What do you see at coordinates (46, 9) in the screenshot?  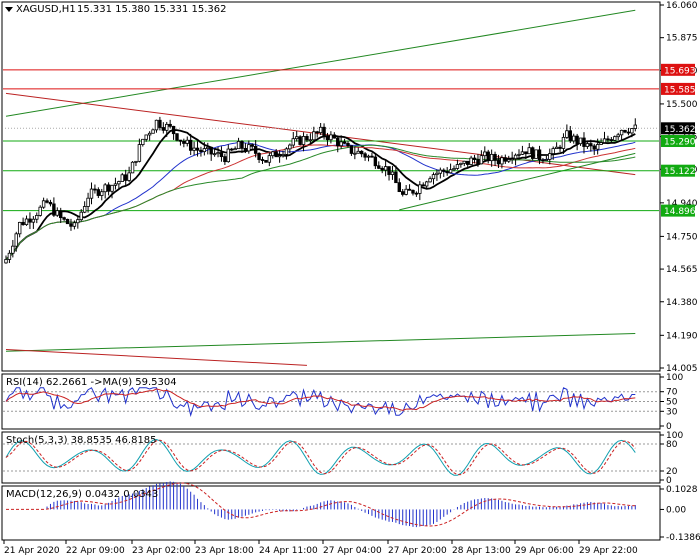 I see `chart-symbol: XAGUSD,H1` at bounding box center [46, 9].